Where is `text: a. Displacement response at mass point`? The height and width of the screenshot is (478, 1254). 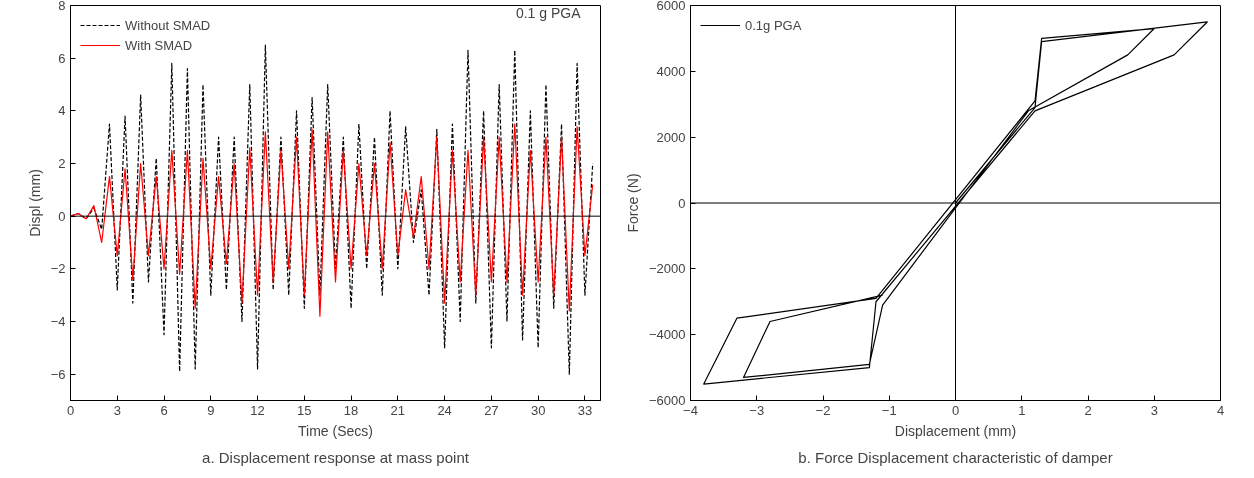
text: a. Displacement response at mass point is located at coordinates (336, 457).